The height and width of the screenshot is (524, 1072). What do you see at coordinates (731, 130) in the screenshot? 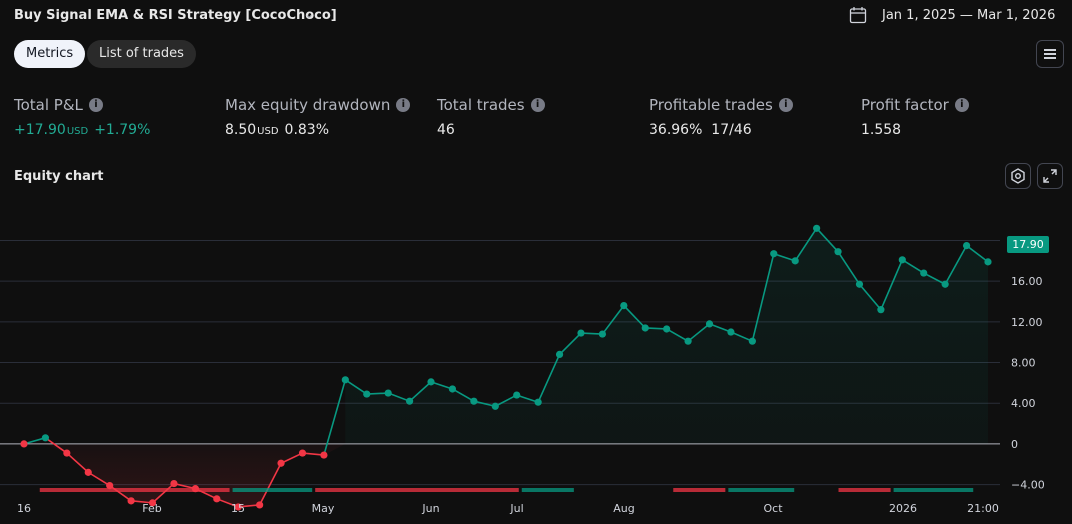
I see `metric-ratio: 17/46` at bounding box center [731, 130].